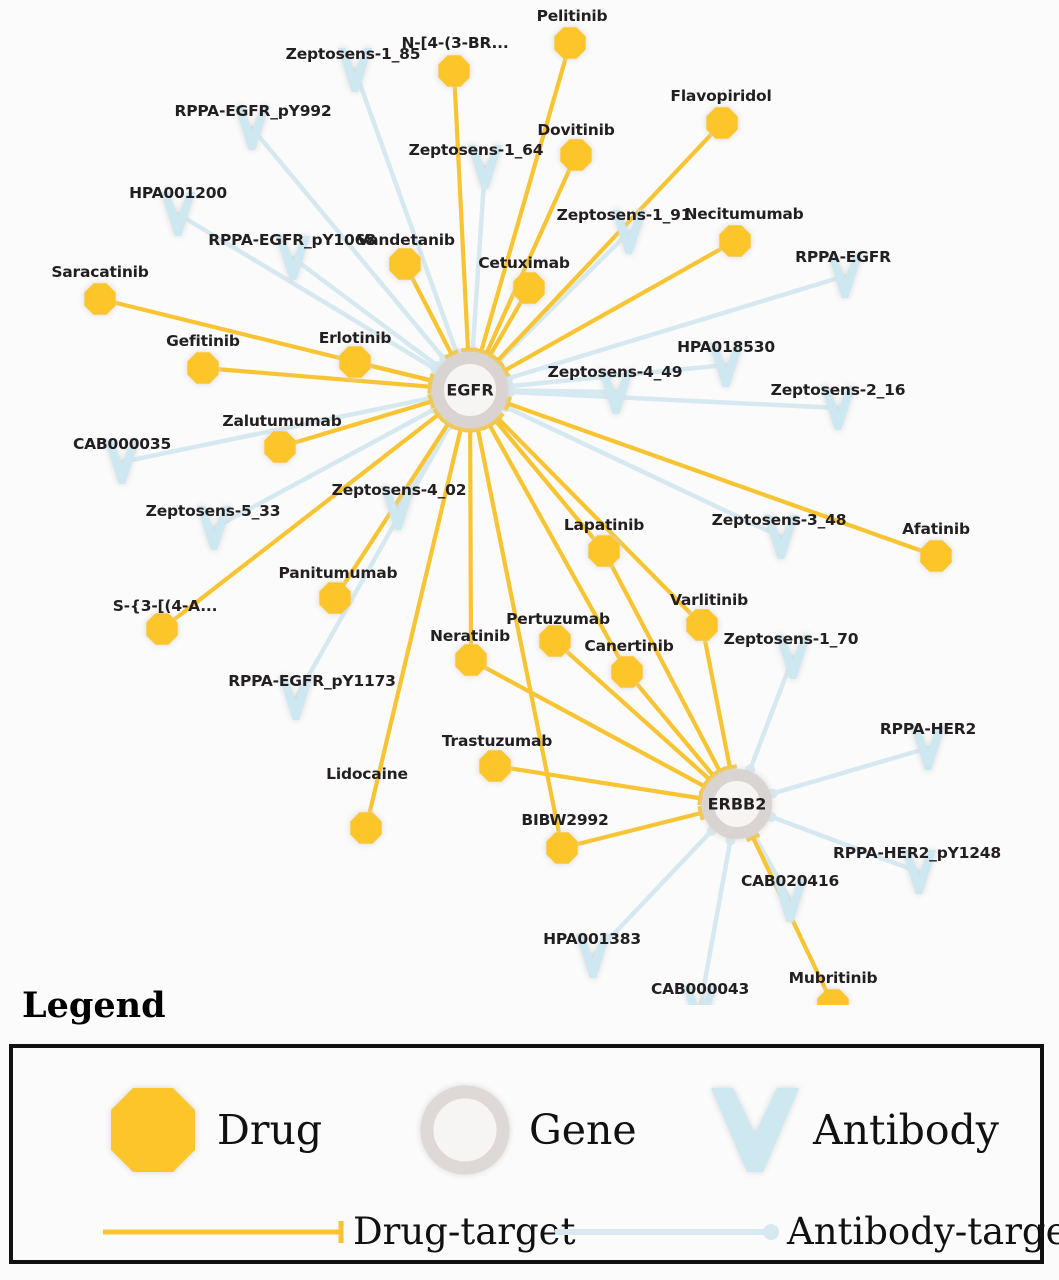  What do you see at coordinates (906, 1129) in the screenshot?
I see `legend-antibody-label: Antibody` at bounding box center [906, 1129].